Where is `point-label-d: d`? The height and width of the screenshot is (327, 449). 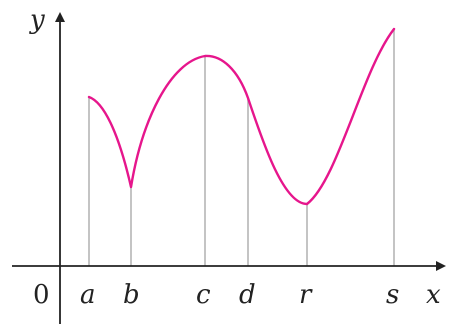 point-label-d: d is located at coordinates (247, 295).